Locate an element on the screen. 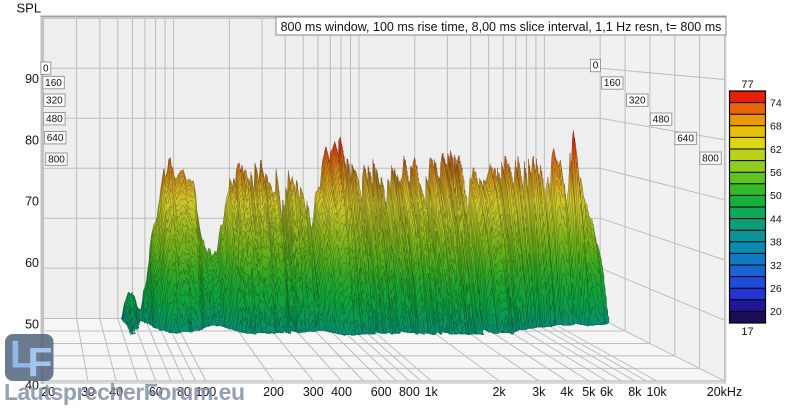 The image size is (800, 409). svg-text: SPL is located at coordinates (29, 7).